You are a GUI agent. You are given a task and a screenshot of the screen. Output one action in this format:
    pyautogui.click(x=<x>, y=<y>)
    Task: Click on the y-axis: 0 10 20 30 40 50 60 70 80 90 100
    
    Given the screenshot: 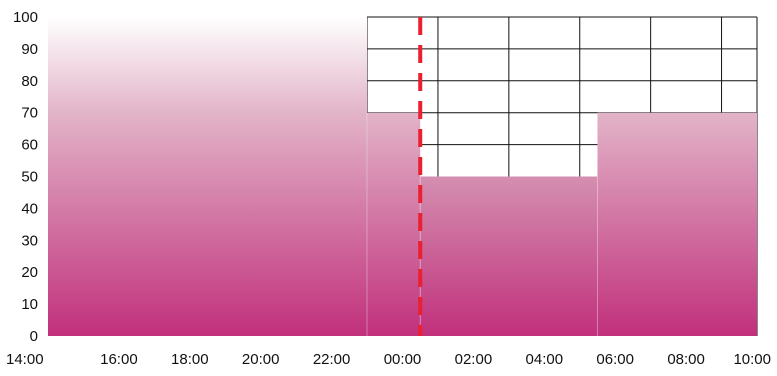 What is the action you would take?
    pyautogui.click(x=25, y=177)
    